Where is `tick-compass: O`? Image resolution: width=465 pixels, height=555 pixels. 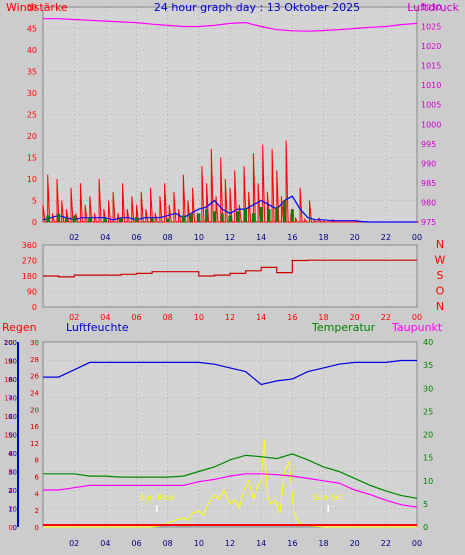 tick-compass: O is located at coordinates (440, 291).